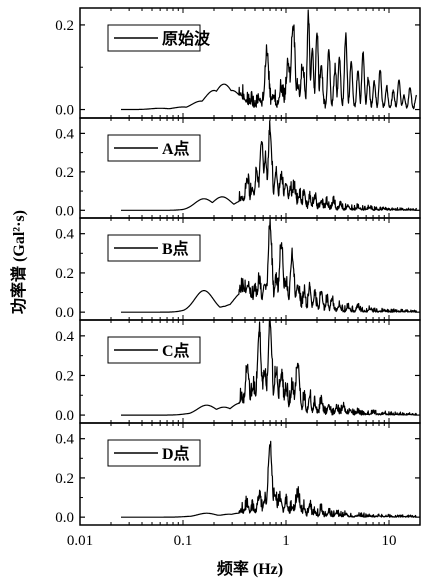 This screenshot has width=428, height=581. Describe the element at coordinates (176, 148) in the screenshot. I see `legend-label: A点` at that location.